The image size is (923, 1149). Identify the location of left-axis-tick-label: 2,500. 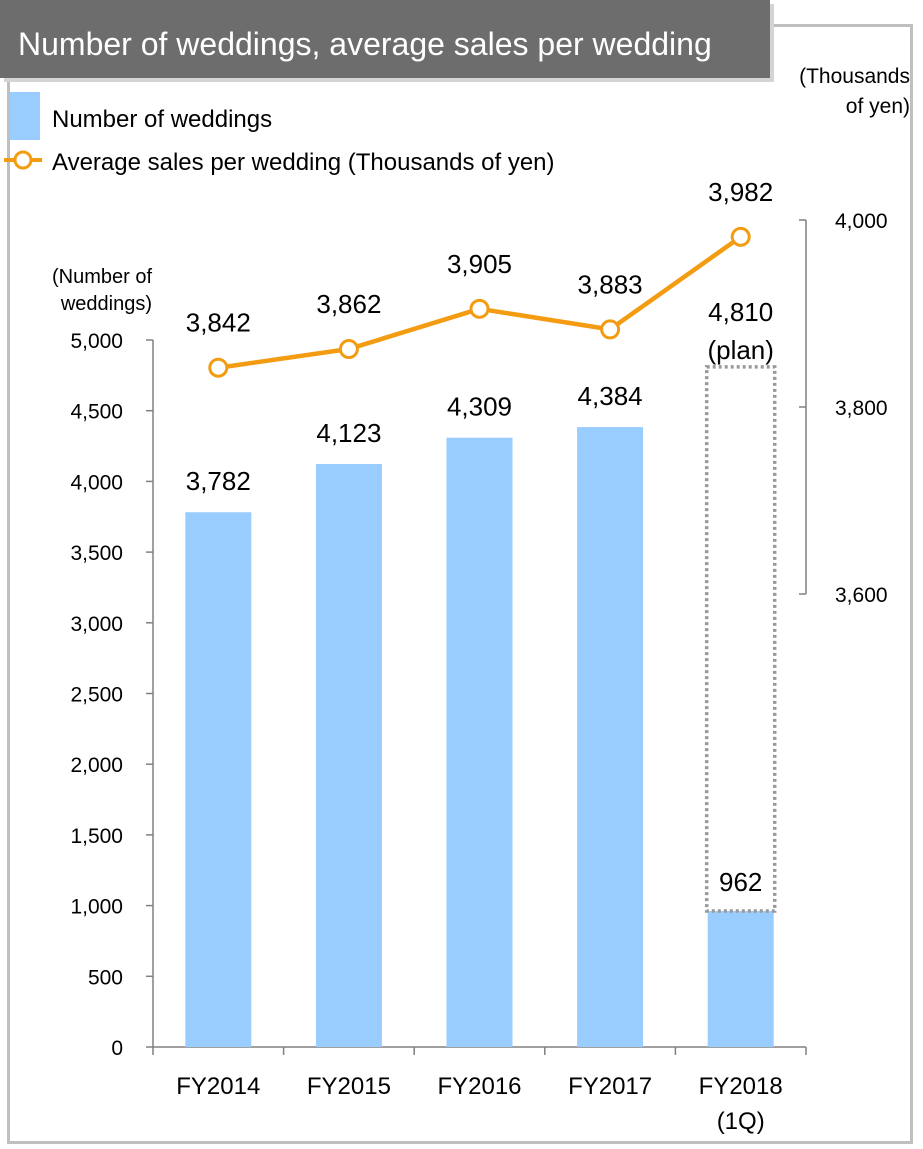
(96, 695).